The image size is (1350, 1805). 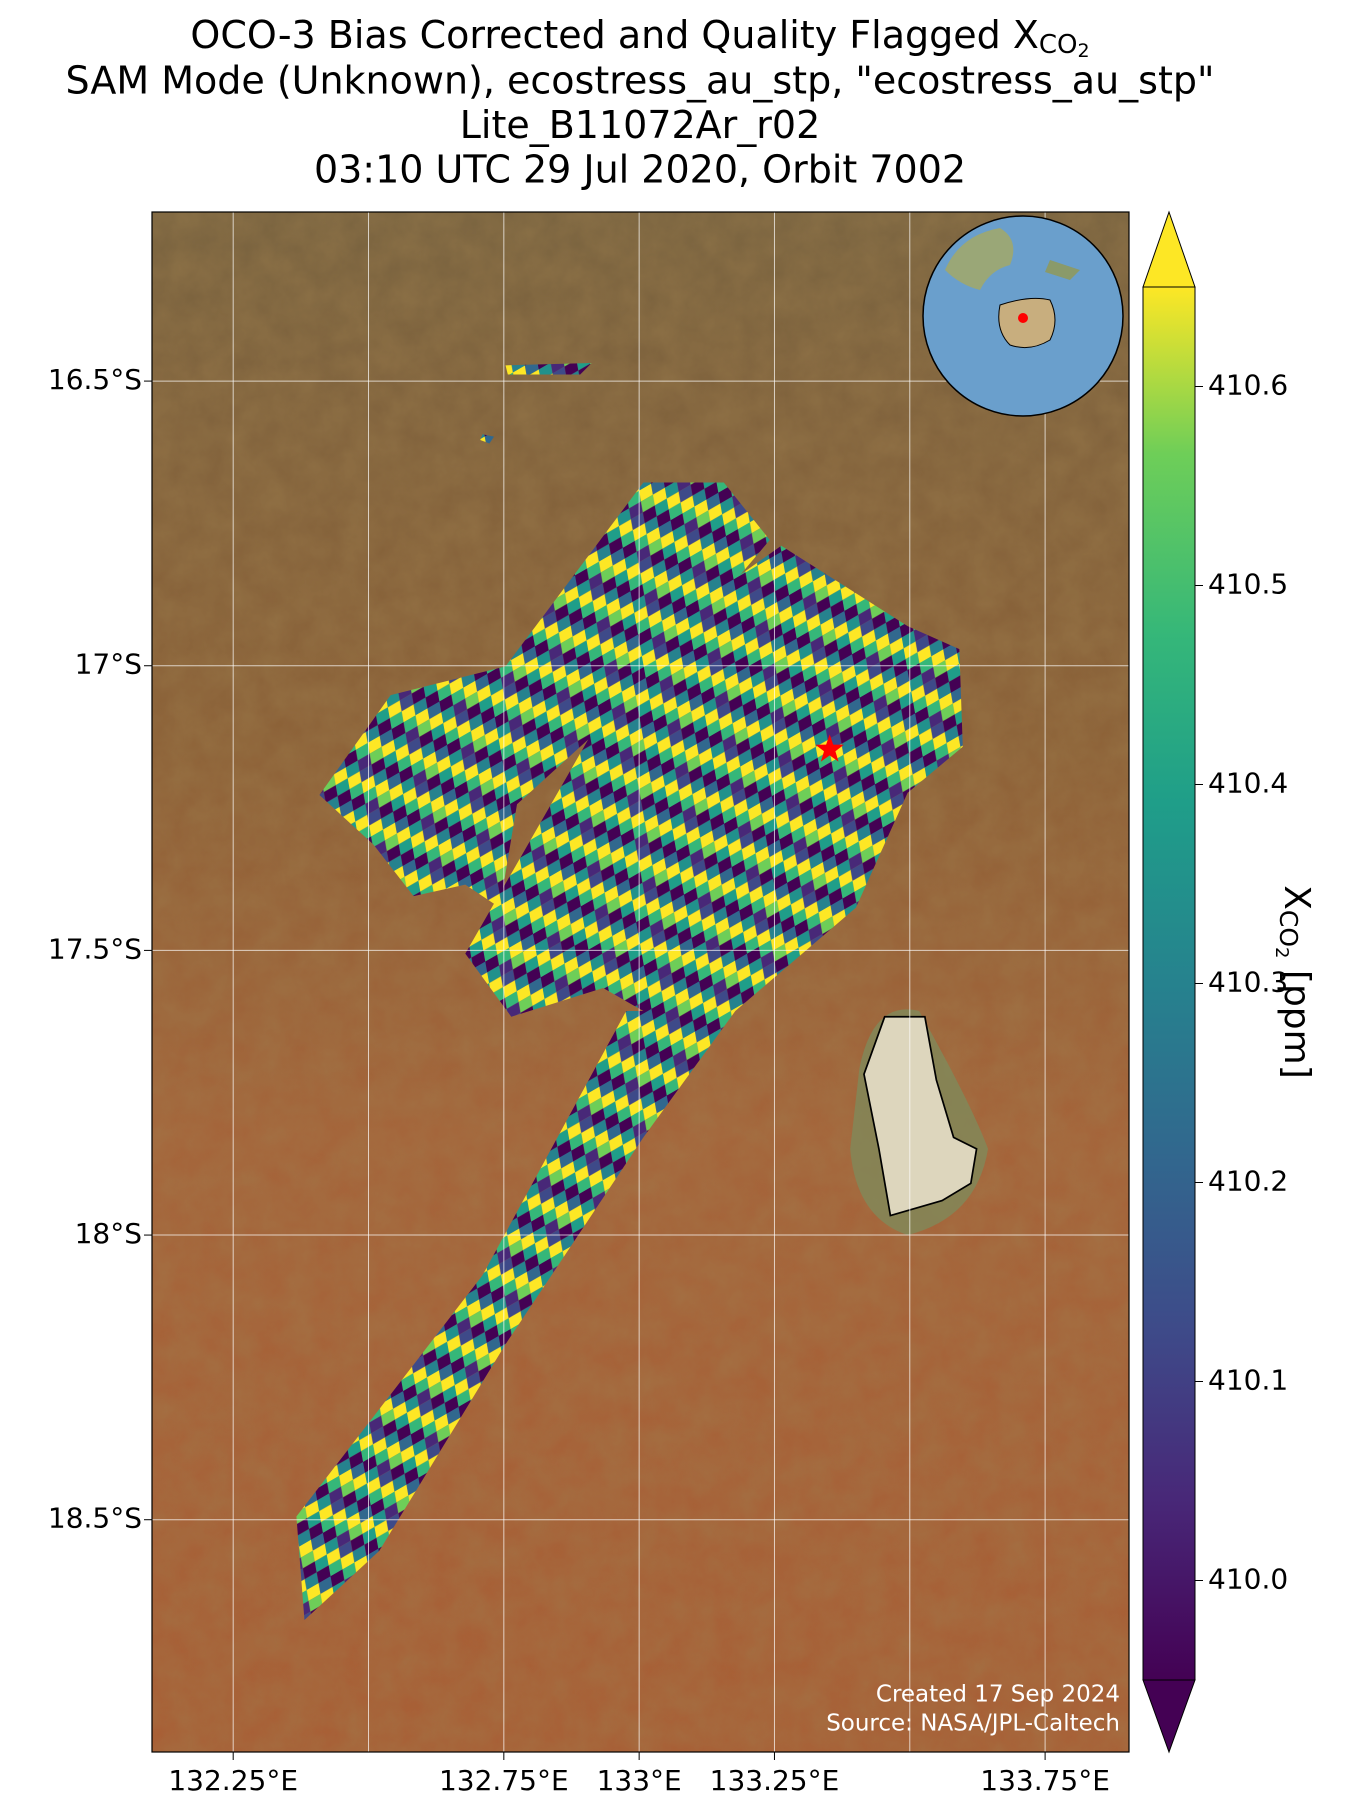 What do you see at coordinates (775, 1780) in the screenshot?
I see `x-tick-label: 133.25°E` at bounding box center [775, 1780].